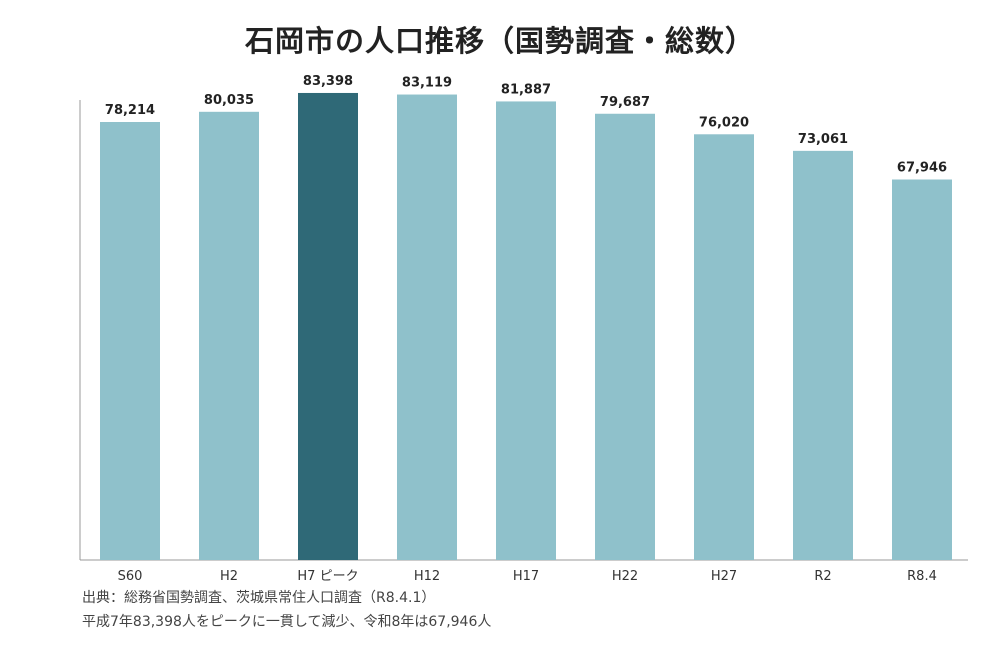 This screenshot has height=650, width=1000. What do you see at coordinates (259, 598) in the screenshot?
I see `source-note: 出典：総務省国勢調査、茨城県常住人口調査（R8.4.1）` at bounding box center [259, 598].